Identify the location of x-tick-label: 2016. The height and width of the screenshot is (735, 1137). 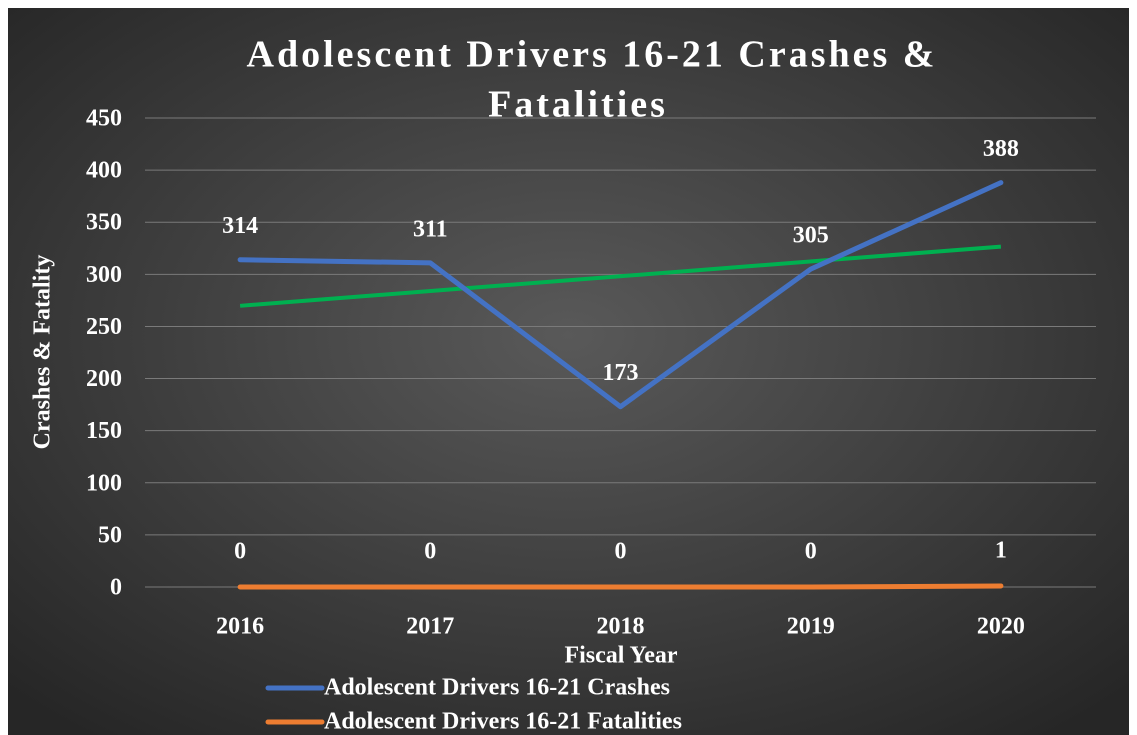
(240, 627).